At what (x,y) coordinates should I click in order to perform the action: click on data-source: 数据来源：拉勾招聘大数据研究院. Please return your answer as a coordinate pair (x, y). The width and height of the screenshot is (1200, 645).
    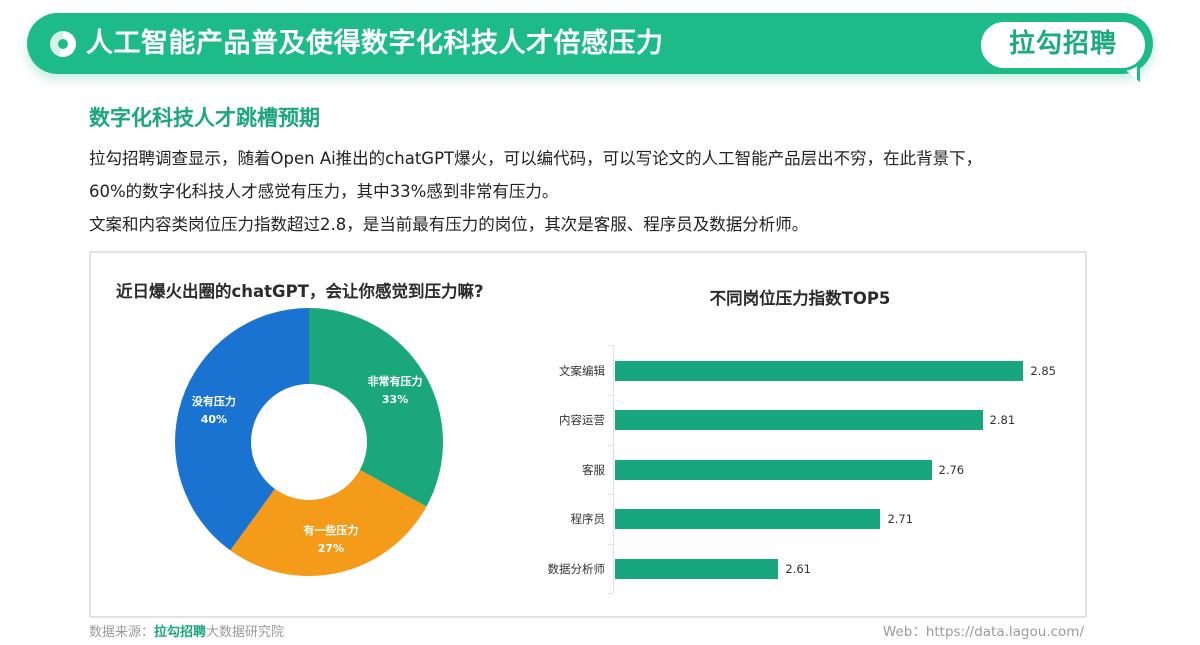
    Looking at the image, I should click on (186, 630).